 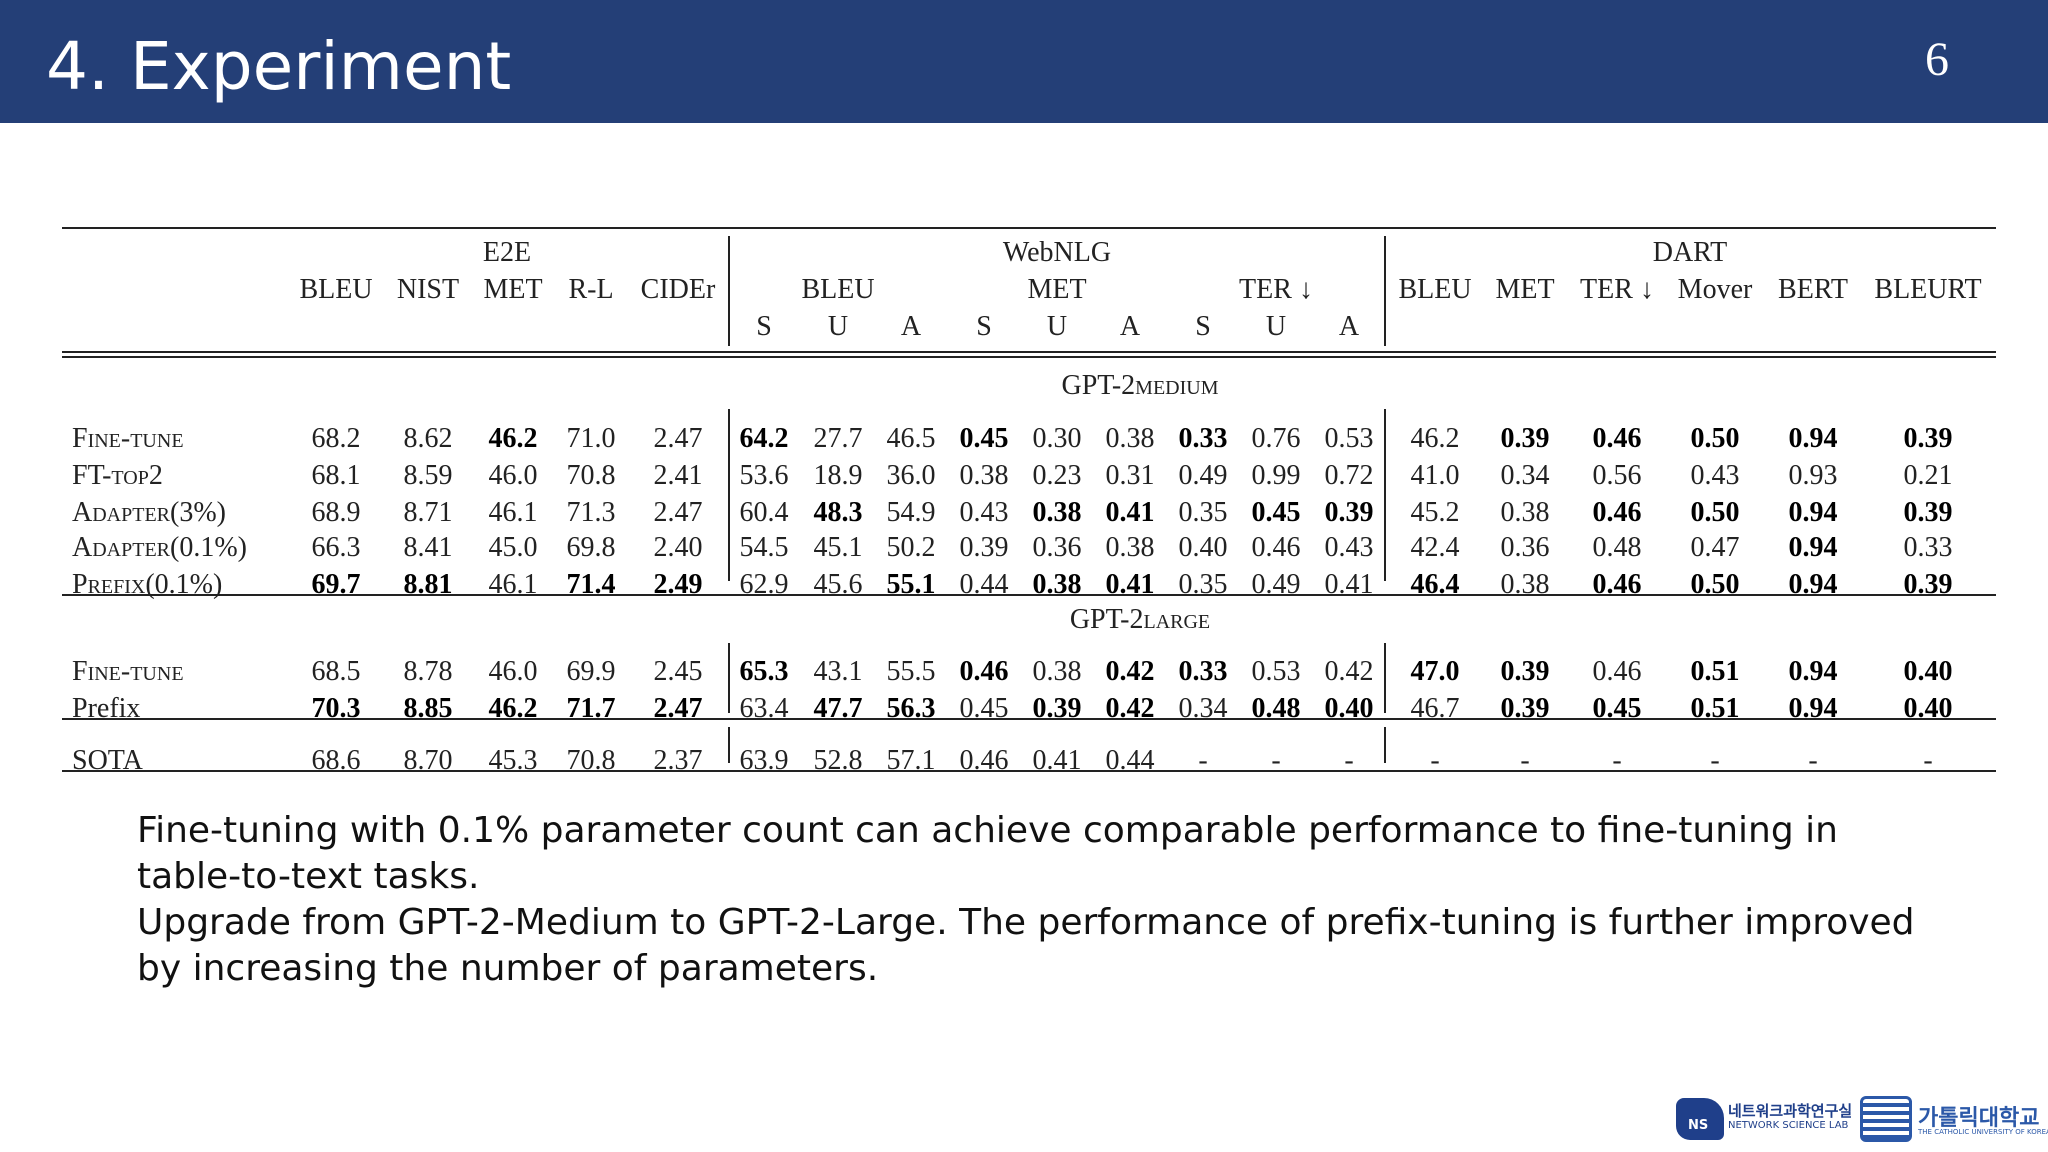 What do you see at coordinates (1525, 475) in the screenshot?
I see `table-cell: 0.34` at bounding box center [1525, 475].